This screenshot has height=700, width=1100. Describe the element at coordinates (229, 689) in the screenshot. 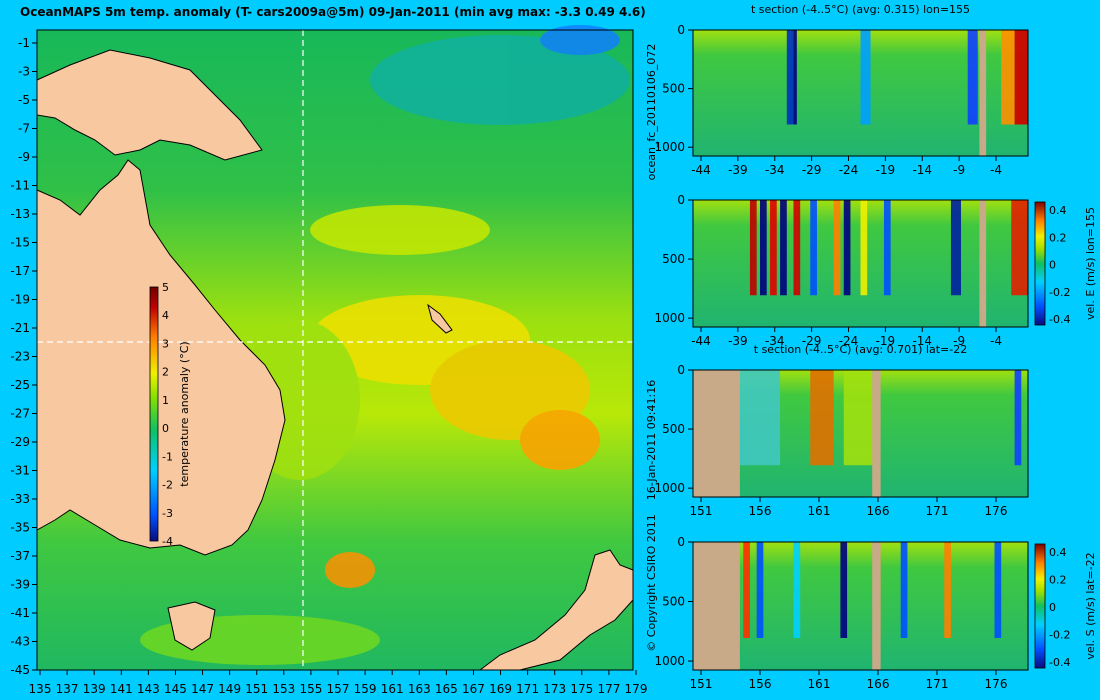

I see `map-x-tick-label: 149` at that location.